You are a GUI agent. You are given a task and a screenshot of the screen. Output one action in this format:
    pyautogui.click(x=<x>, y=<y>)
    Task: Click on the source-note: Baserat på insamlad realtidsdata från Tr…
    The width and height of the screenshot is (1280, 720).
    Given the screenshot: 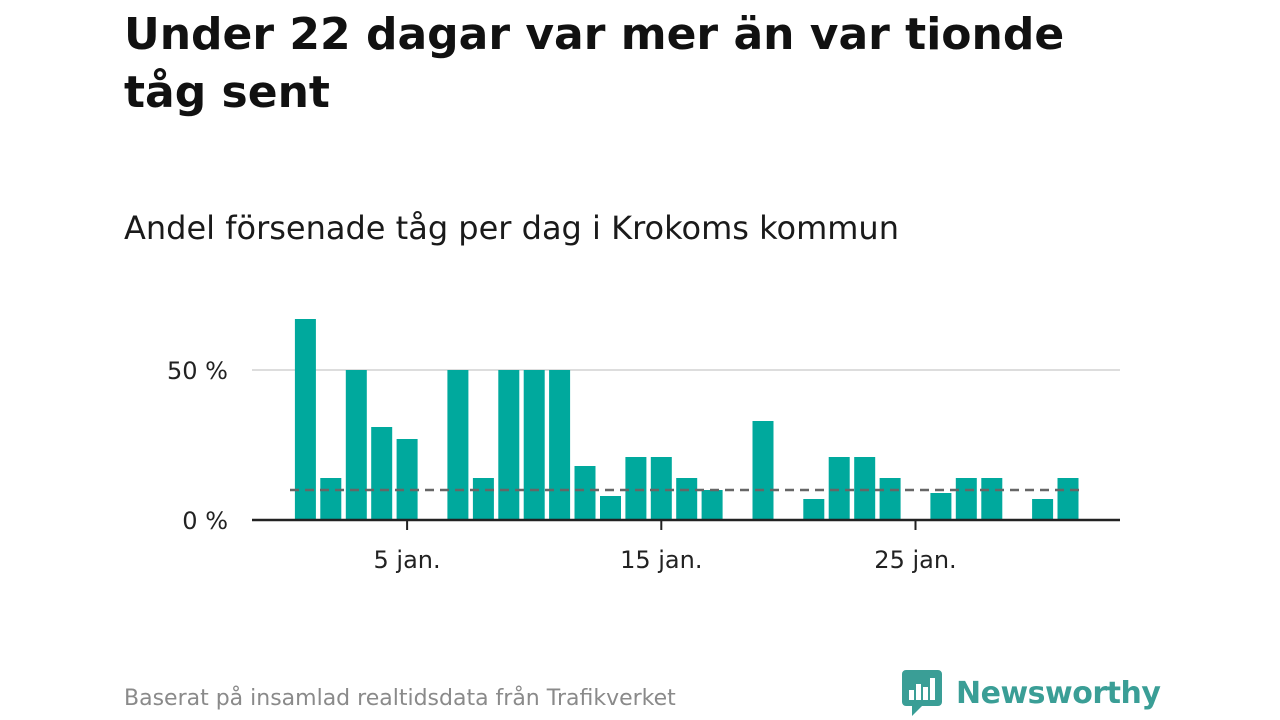 What is the action you would take?
    pyautogui.click(x=400, y=698)
    